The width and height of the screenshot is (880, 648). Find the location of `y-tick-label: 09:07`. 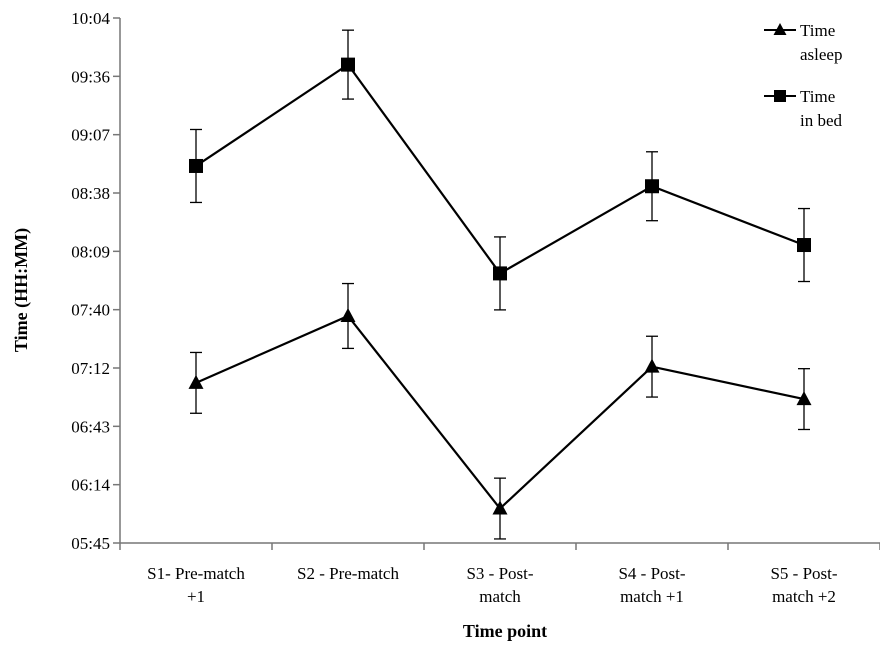

y-tick-label: 09:07 is located at coordinates (90, 135).